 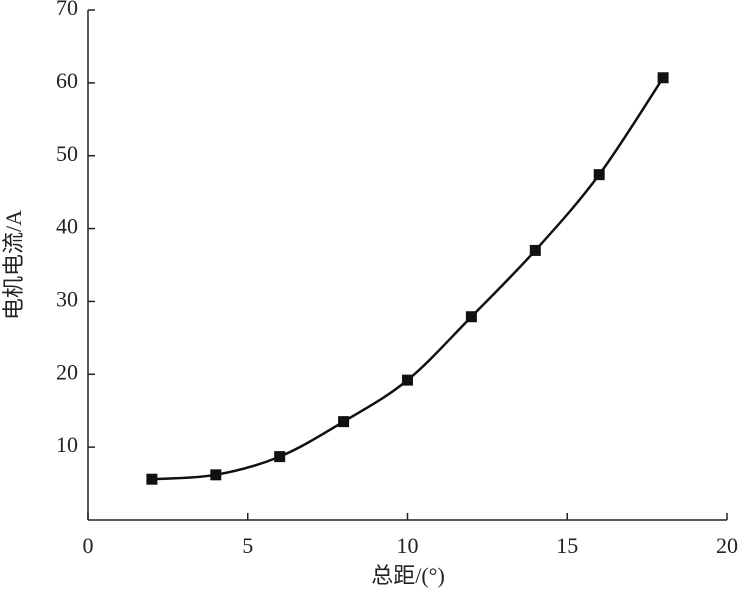 What do you see at coordinates (408, 575) in the screenshot?
I see `x-axis-label: 总距/(°)` at bounding box center [408, 575].